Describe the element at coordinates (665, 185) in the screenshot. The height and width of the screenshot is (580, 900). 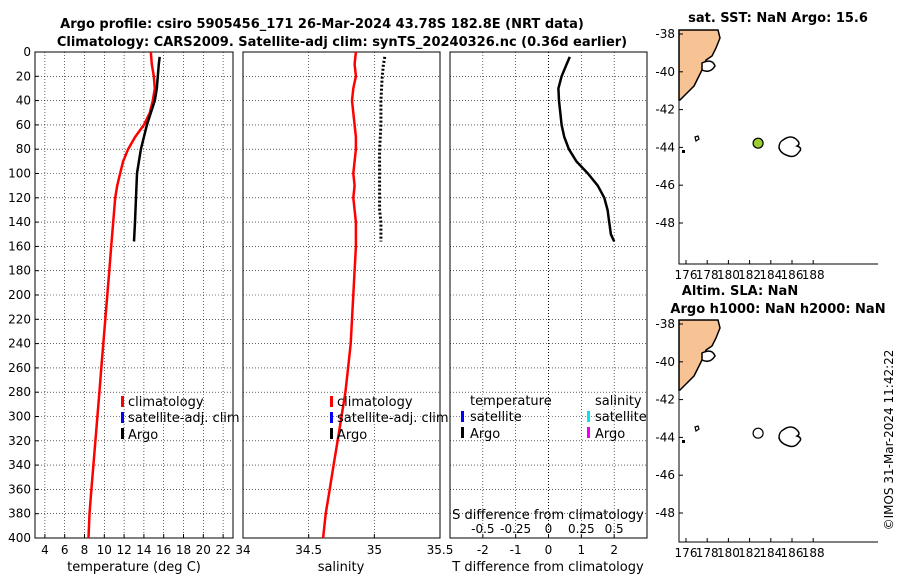
I see `map-y-tick-label: -46` at that location.